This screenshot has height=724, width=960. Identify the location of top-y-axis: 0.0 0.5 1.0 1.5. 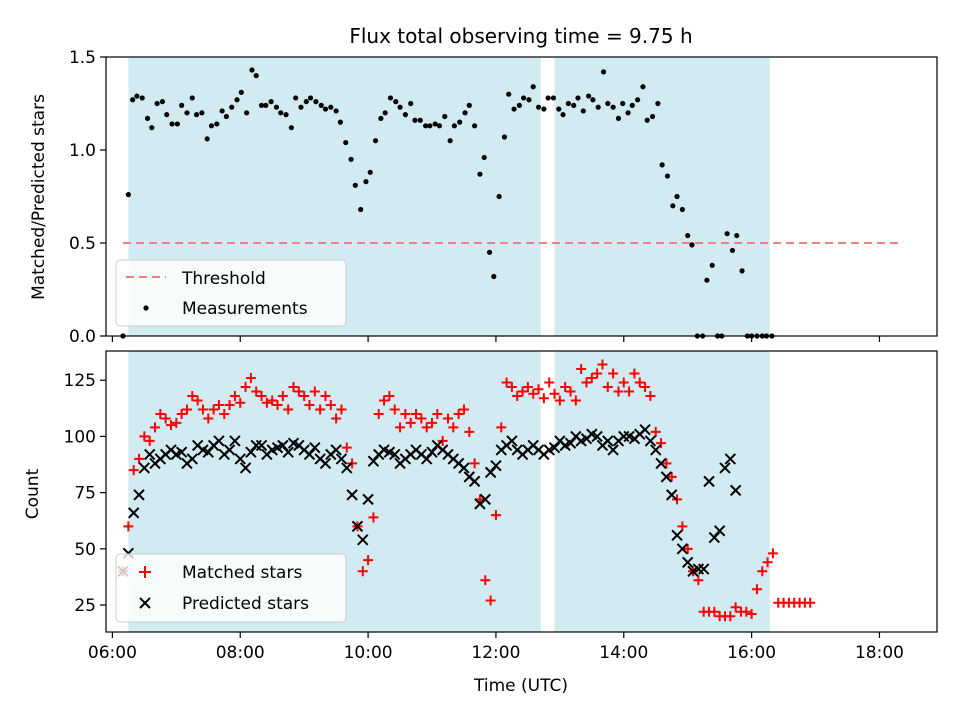
(87, 197).